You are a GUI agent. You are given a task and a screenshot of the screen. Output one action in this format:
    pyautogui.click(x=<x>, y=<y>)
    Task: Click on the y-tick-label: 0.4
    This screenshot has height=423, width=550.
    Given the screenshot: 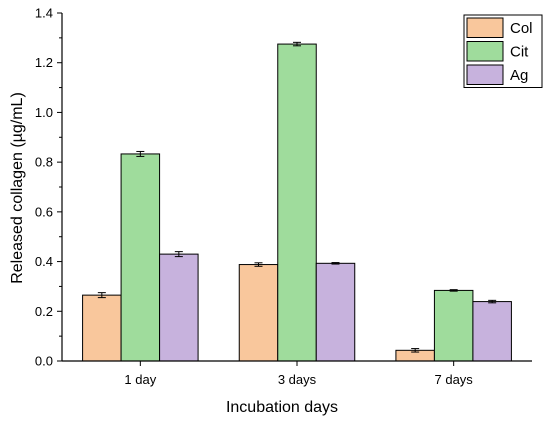 What is the action you would take?
    pyautogui.click(x=44, y=261)
    